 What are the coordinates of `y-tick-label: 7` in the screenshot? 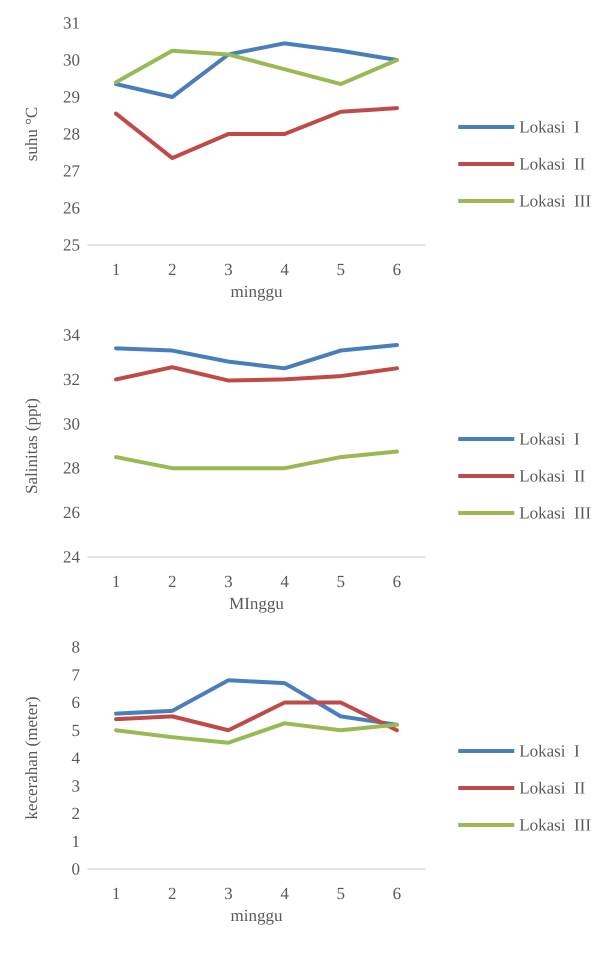 It's located at (76, 674).